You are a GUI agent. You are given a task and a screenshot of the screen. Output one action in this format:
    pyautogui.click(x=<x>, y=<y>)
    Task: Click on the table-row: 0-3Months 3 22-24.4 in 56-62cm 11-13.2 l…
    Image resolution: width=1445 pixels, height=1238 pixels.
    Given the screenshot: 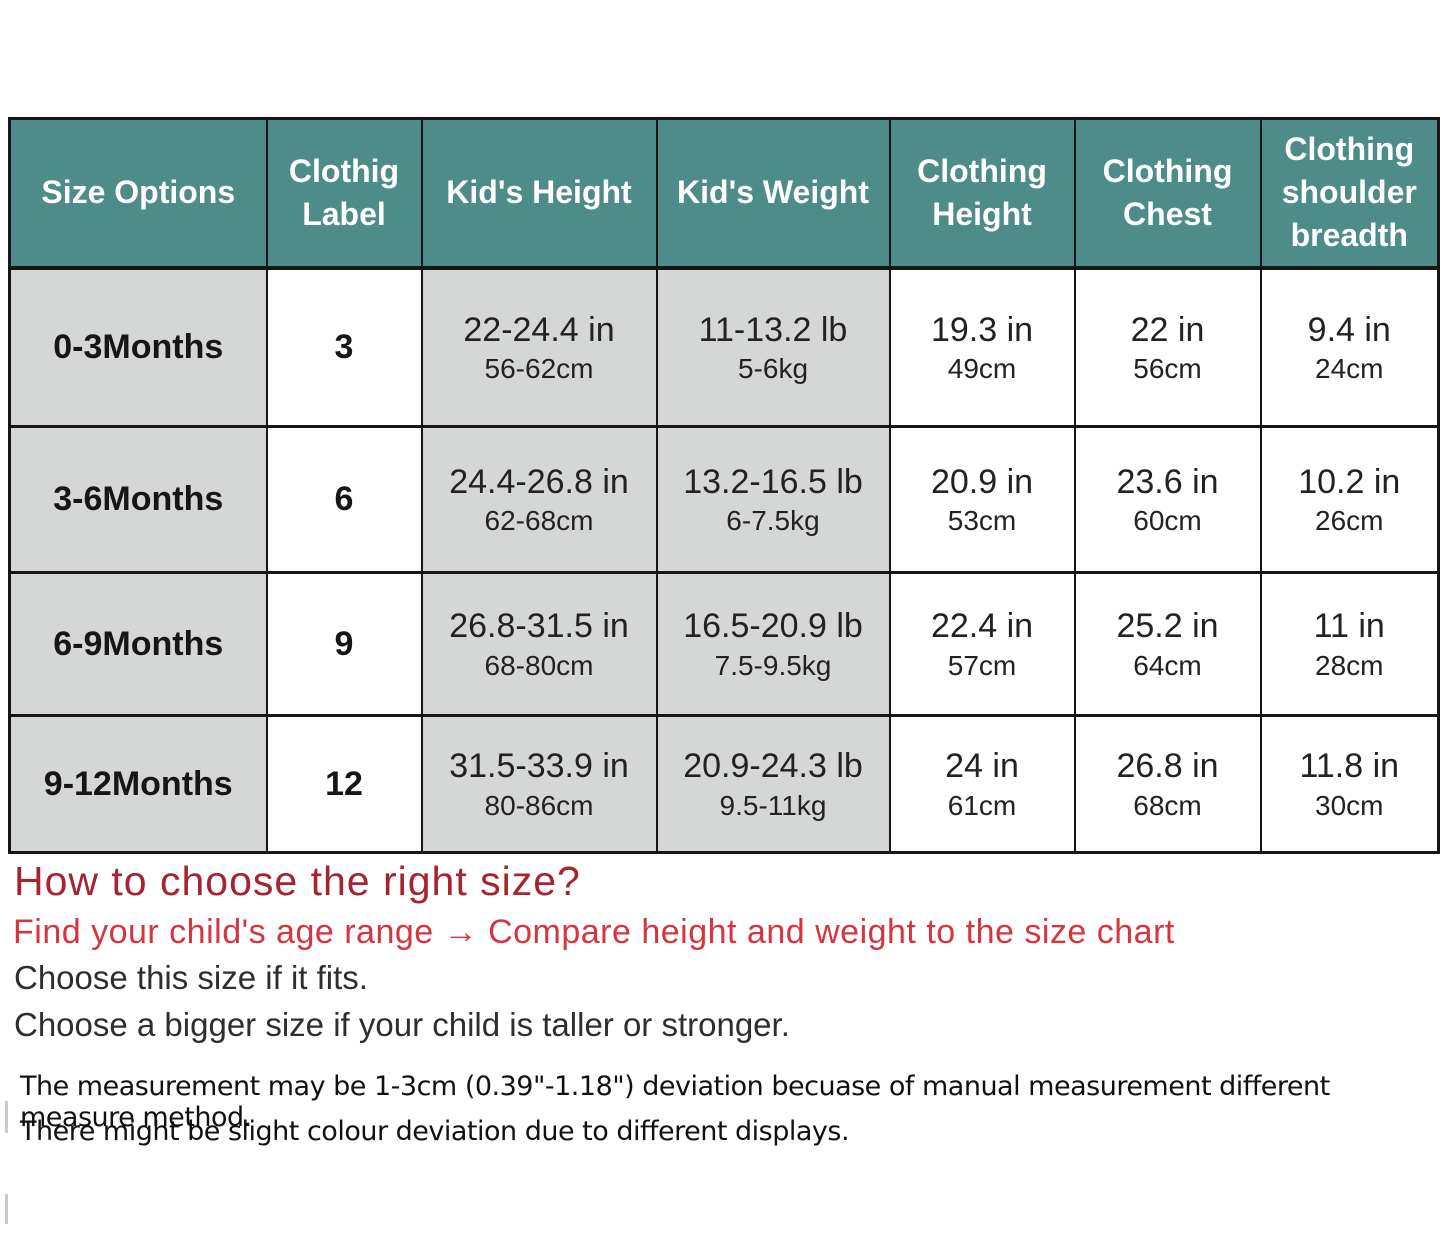 What is the action you would take?
    pyautogui.click(x=724, y=347)
    